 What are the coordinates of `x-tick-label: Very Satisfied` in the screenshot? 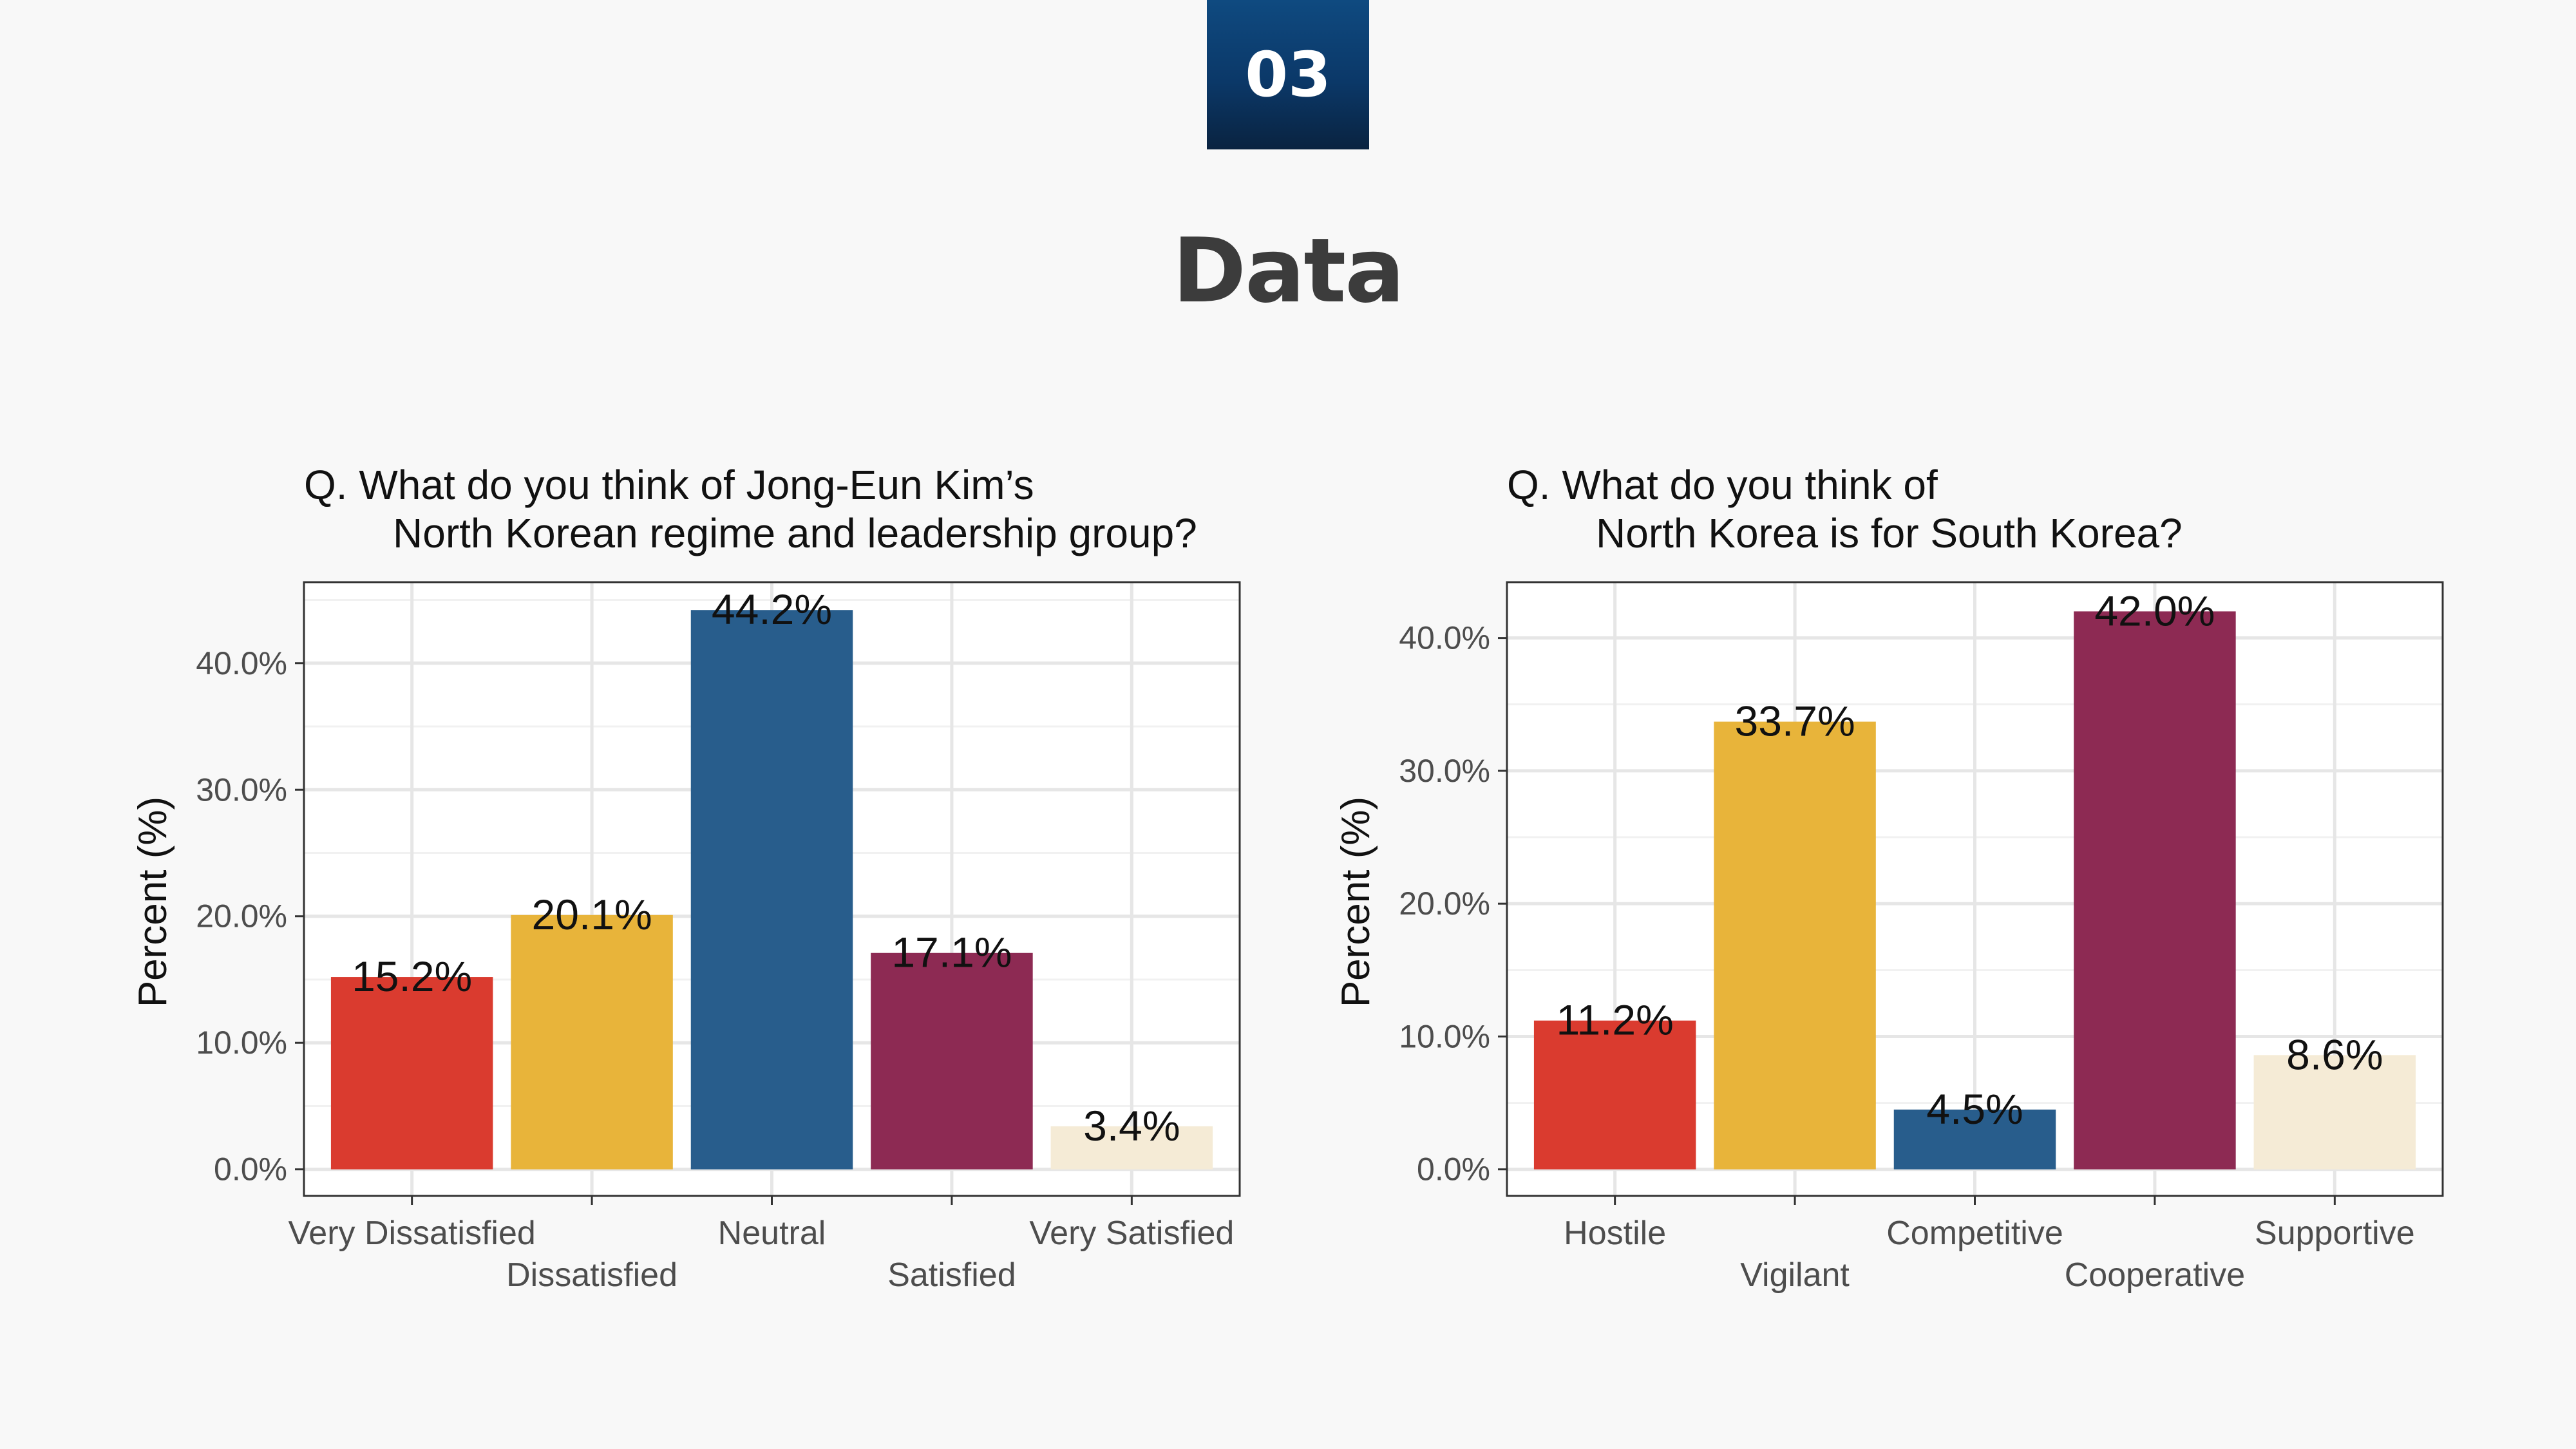 It's located at (1131, 1233).